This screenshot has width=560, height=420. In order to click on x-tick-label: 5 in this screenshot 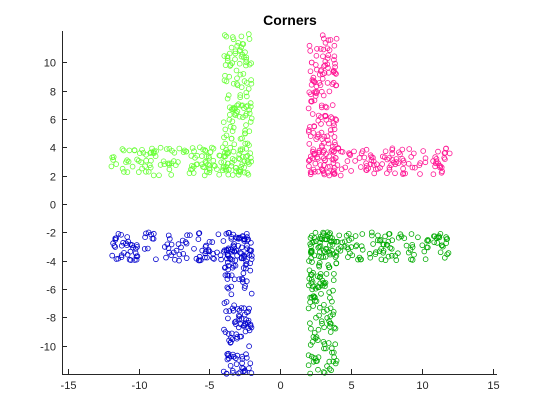, I will do `click(351, 386)`.